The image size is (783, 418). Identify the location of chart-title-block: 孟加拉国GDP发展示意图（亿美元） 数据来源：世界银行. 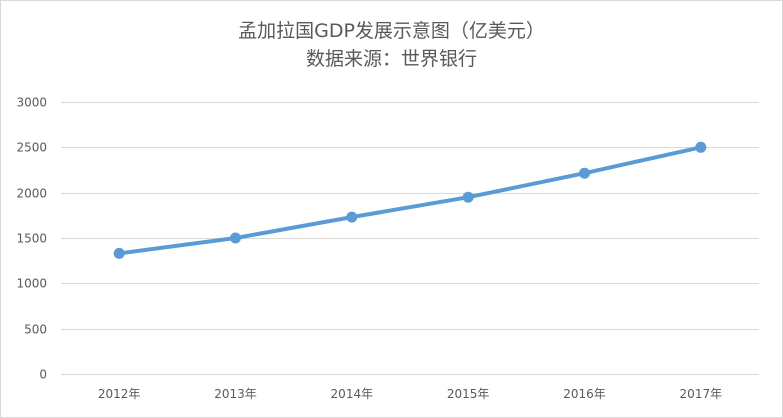
(391, 45).